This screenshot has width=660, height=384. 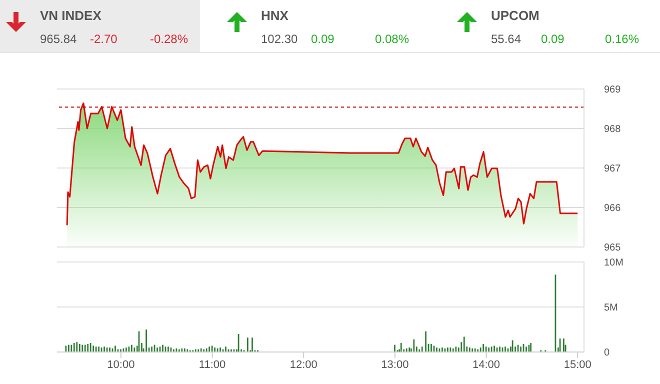 I want to click on text: 0.08%, so click(x=391, y=39).